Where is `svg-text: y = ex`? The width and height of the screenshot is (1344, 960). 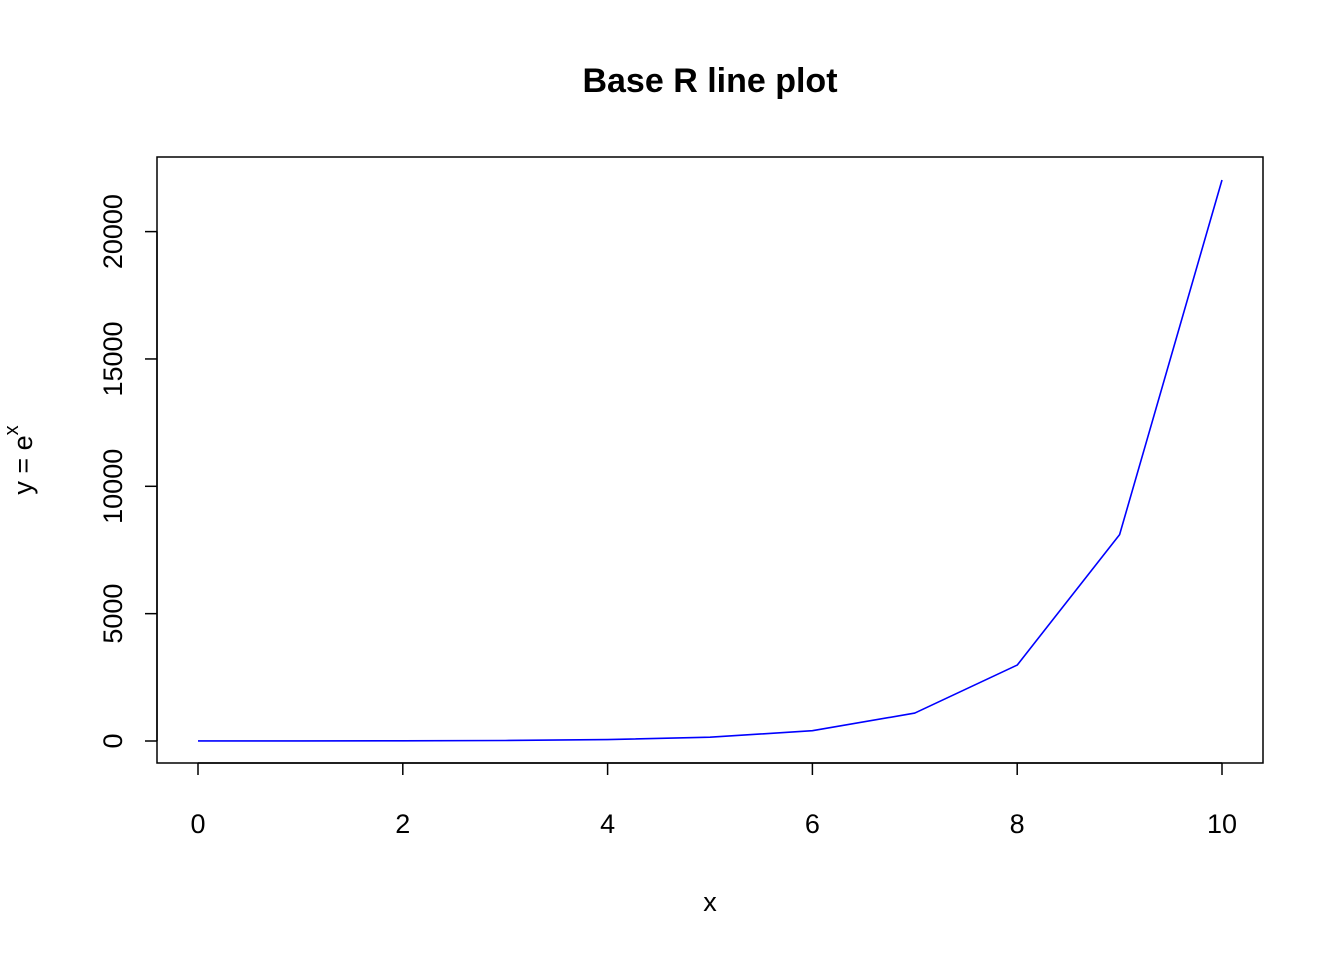
svg-text: y = ex is located at coordinates (19, 459).